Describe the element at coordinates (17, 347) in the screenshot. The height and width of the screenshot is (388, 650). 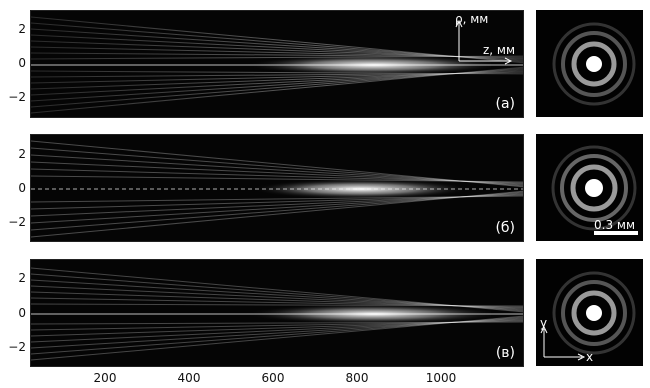
I see `ytick-c-neg2: −2` at that location.